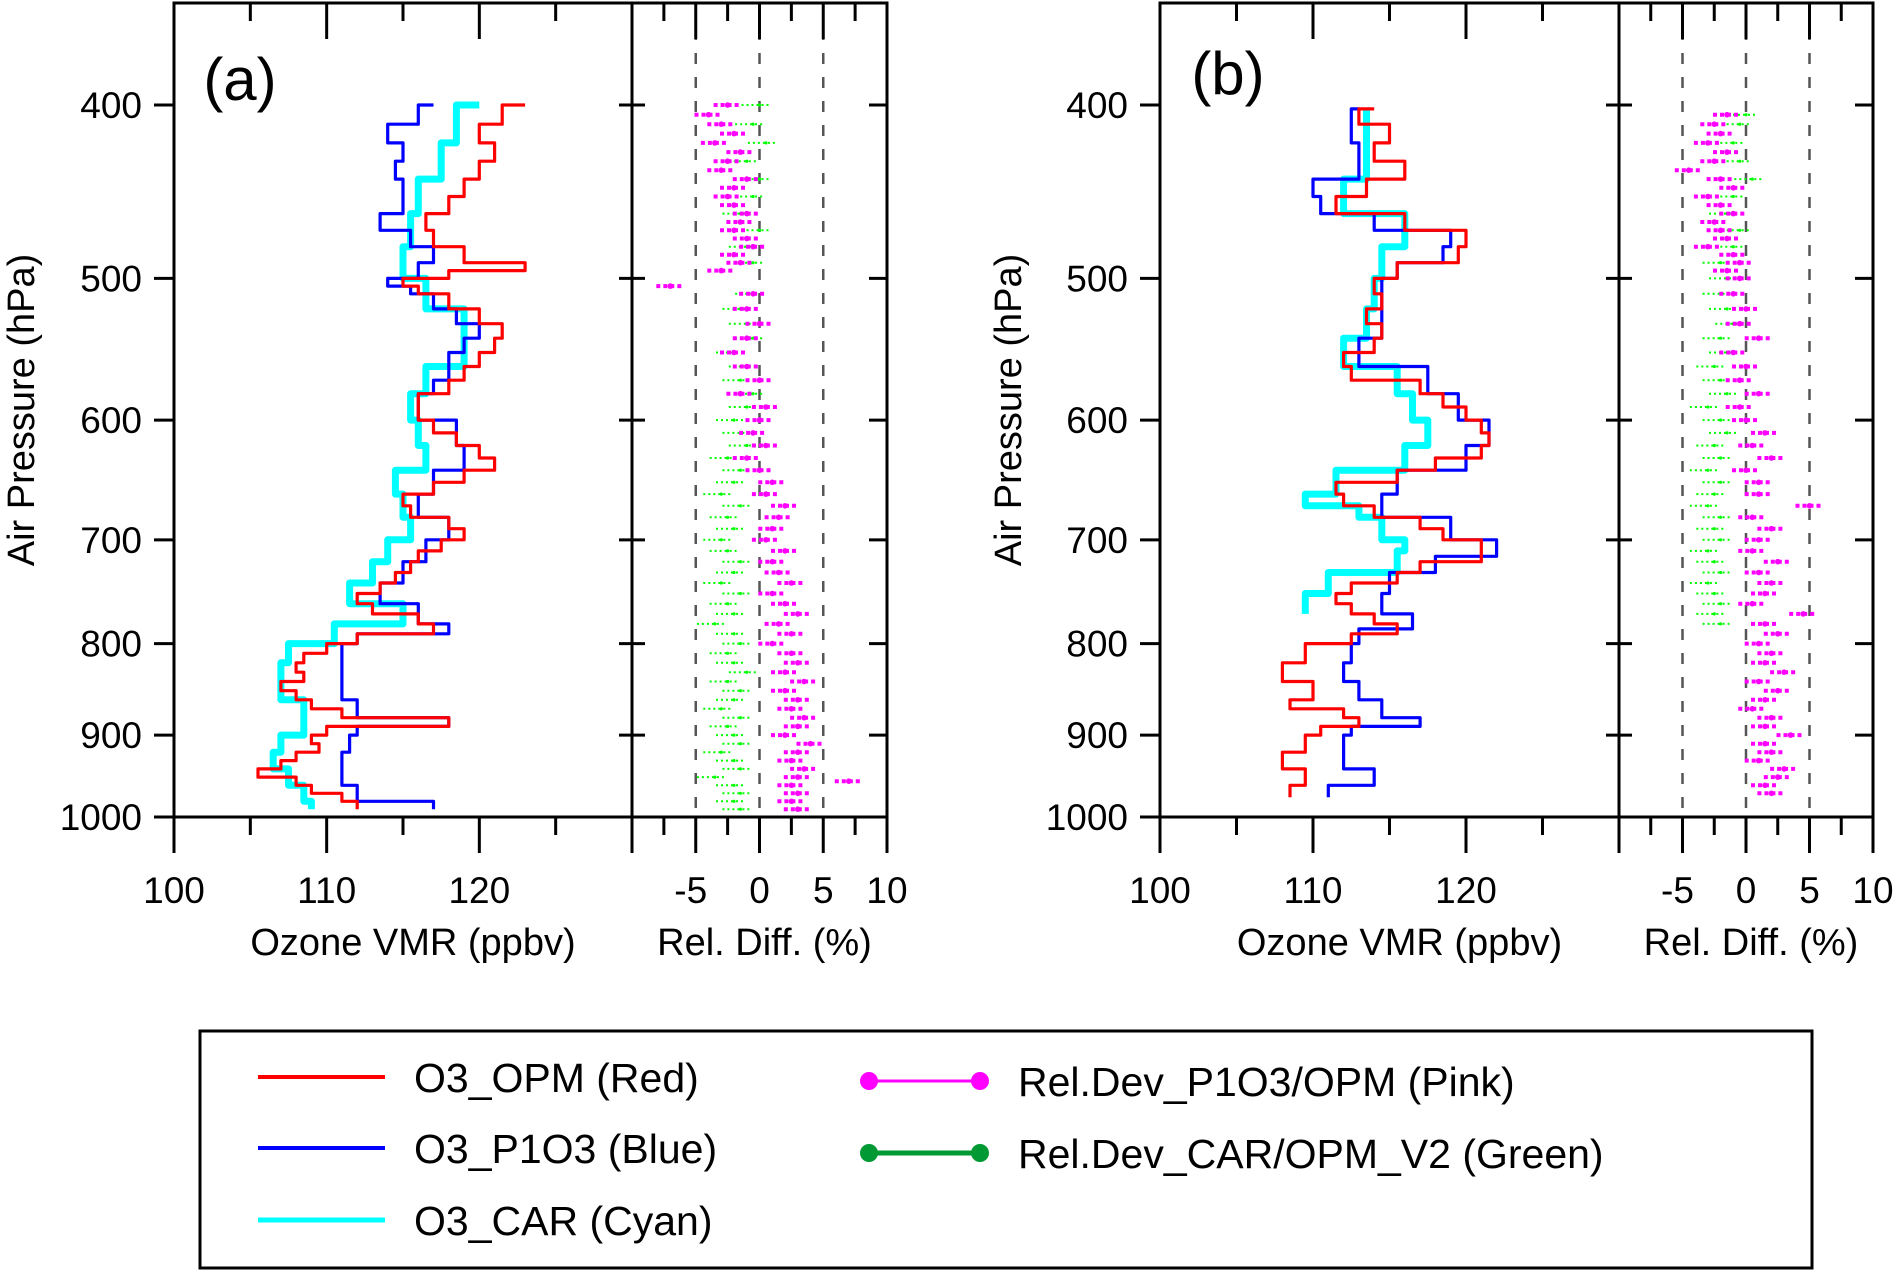  Describe the element at coordinates (111, 540) in the screenshot. I see `y-tick-label: 700` at that location.